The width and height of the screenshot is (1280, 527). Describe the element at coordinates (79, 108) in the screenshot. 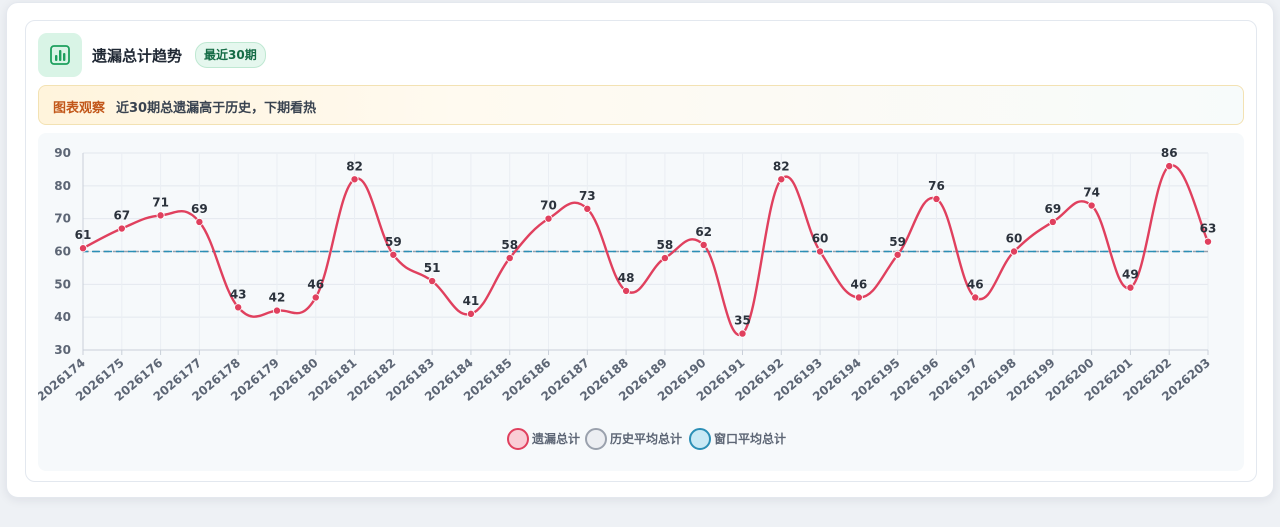

I see `observation-label: 图表观察` at that location.